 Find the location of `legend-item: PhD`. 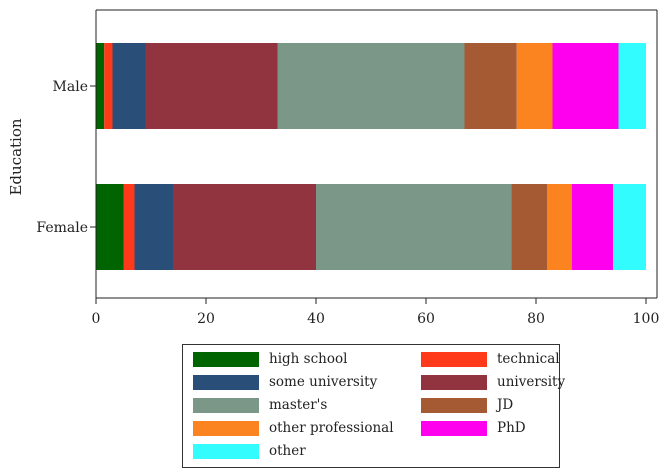

legend-item: PhD is located at coordinates (473, 428).